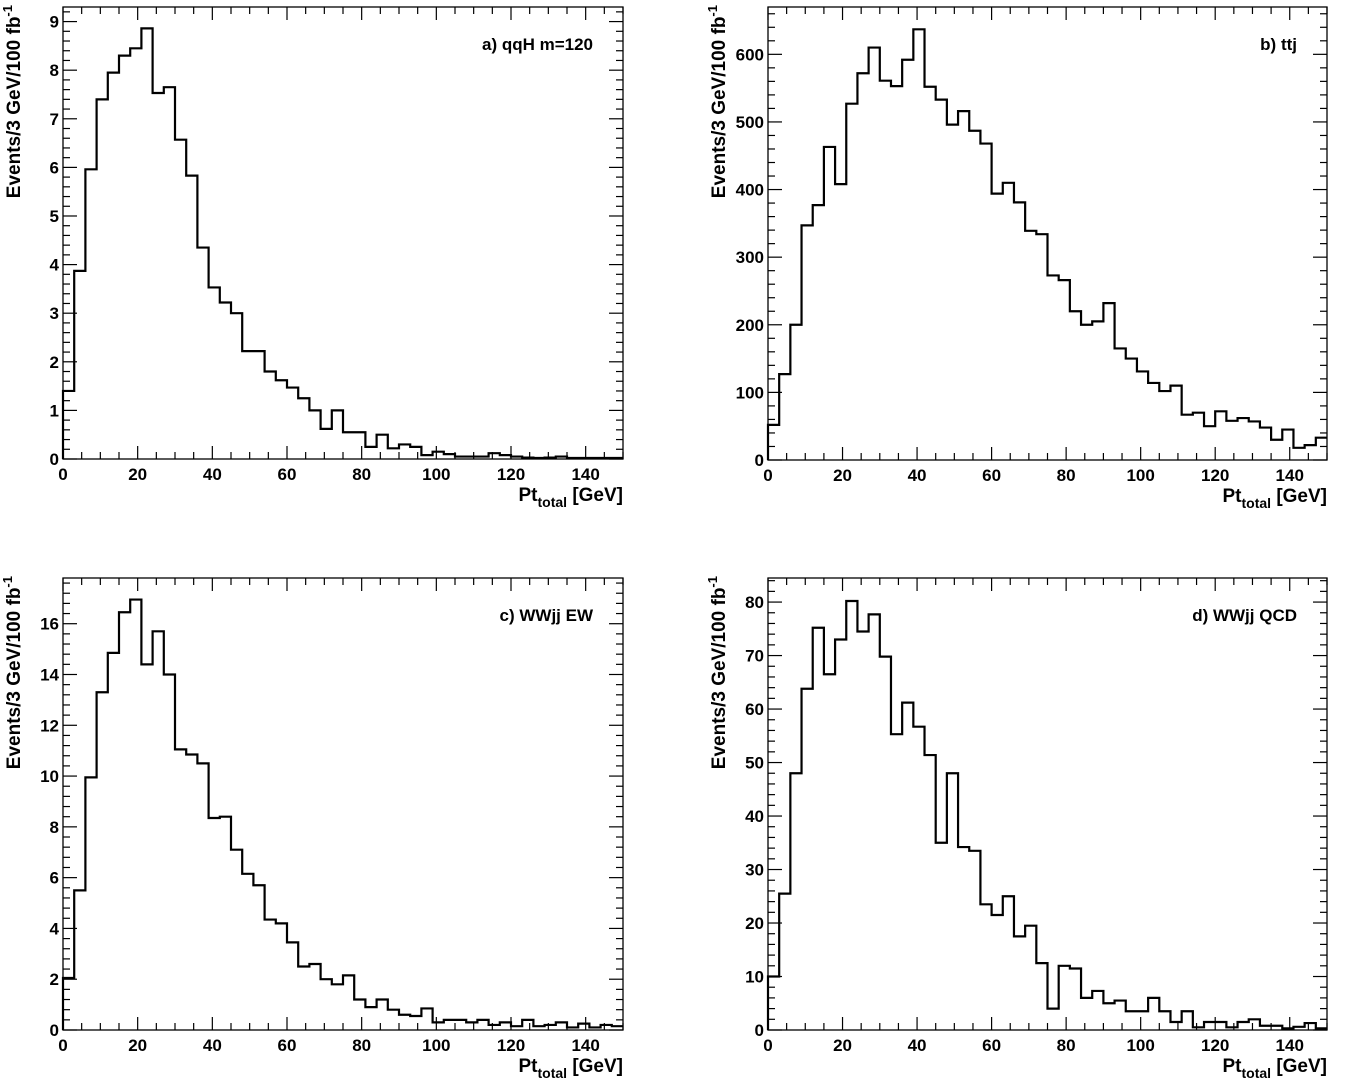  What do you see at coordinates (754, 816) in the screenshot?
I see `y-tick-label: 40` at bounding box center [754, 816].